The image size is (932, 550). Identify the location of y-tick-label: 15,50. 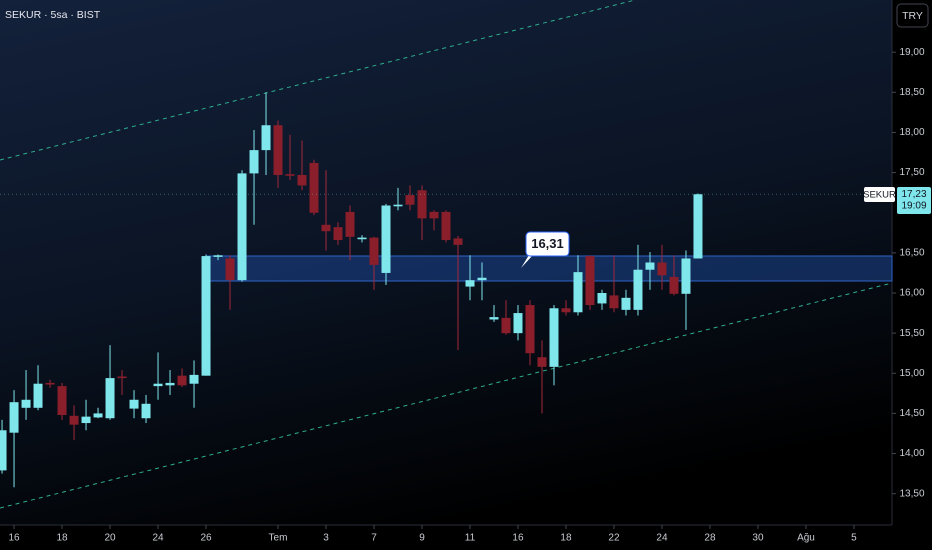
(911, 333).